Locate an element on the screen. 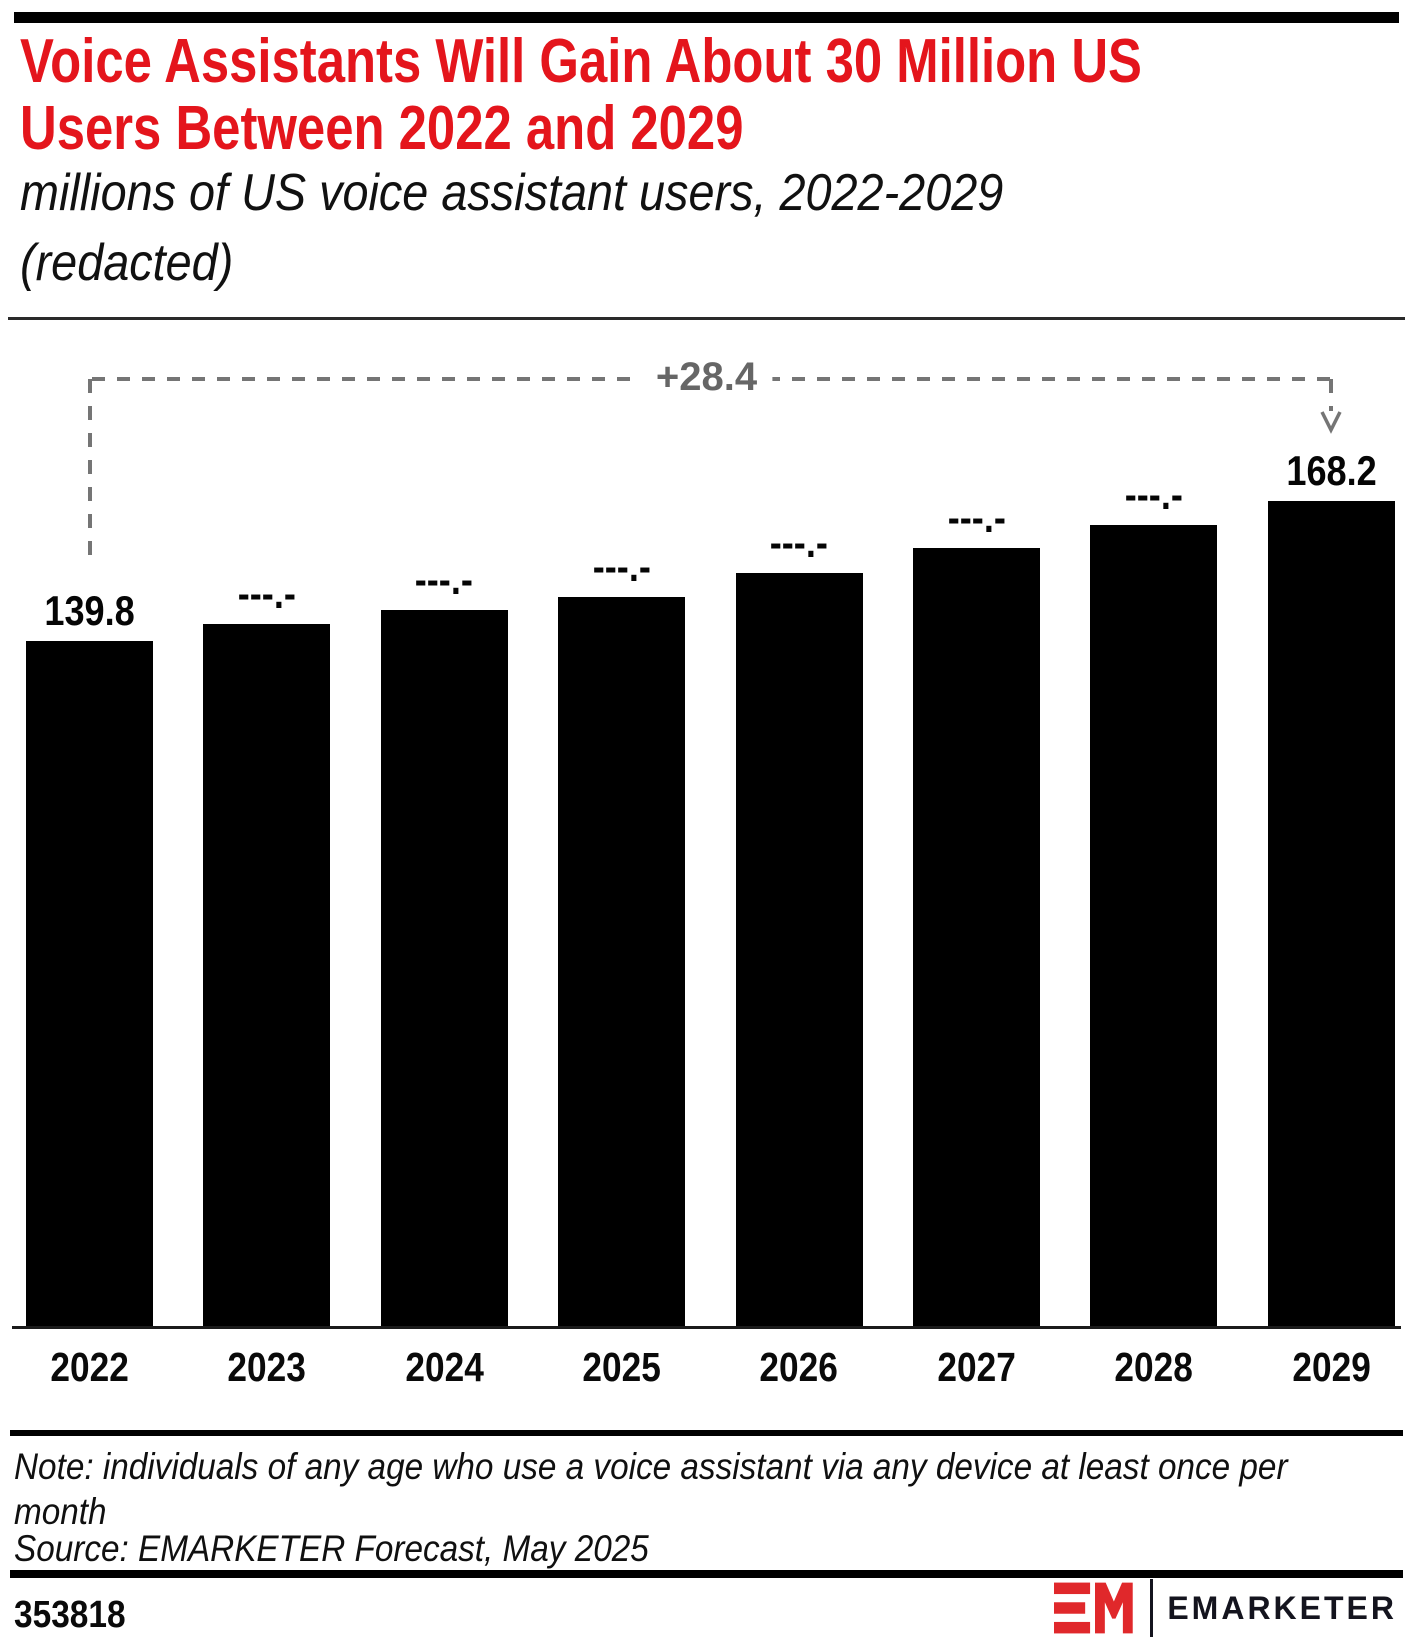 The width and height of the screenshot is (1413, 1646). bar-2022 is located at coordinates (89, 984).